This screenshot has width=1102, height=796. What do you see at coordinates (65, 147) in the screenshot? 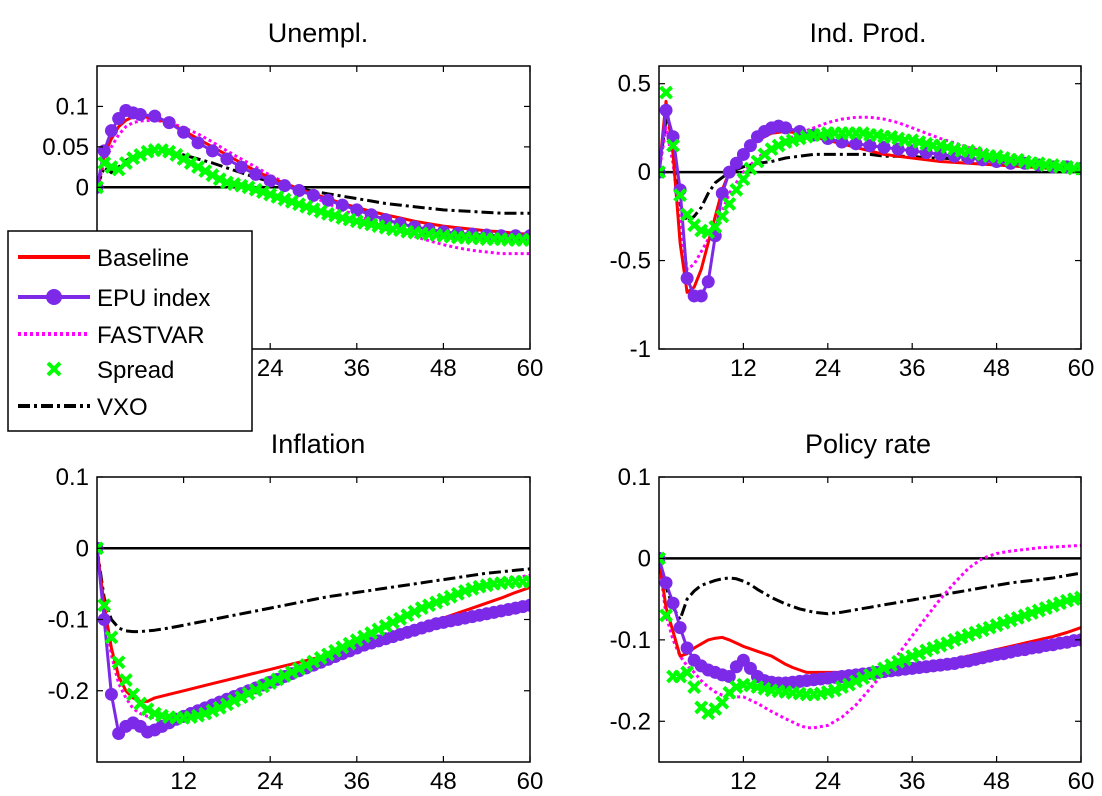
I see `y-tick-label: 0.05` at bounding box center [65, 147].